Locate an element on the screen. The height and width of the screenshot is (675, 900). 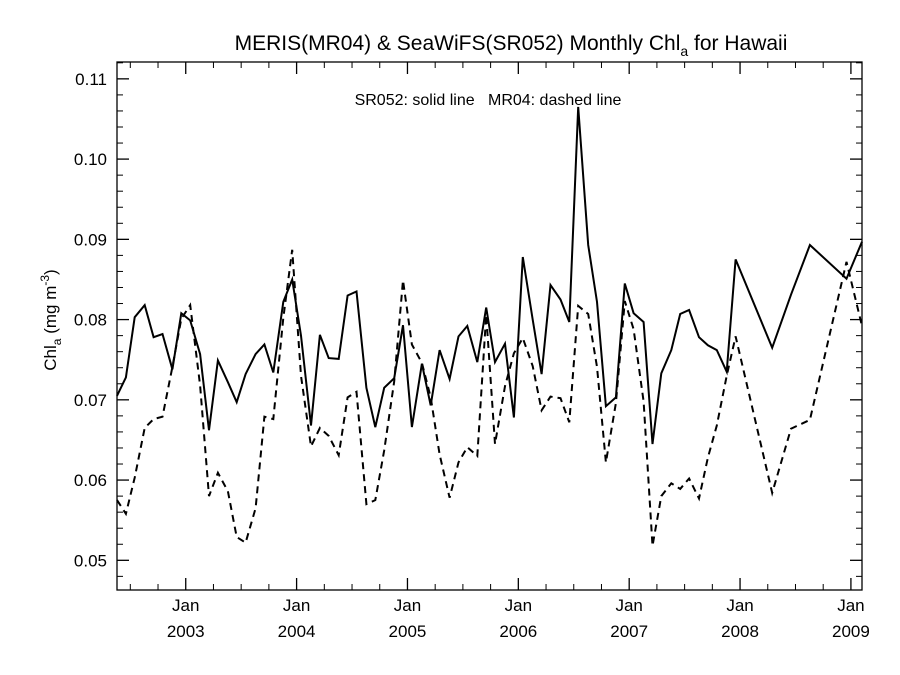
x-tick-label-year: 2006 is located at coordinates (518, 631).